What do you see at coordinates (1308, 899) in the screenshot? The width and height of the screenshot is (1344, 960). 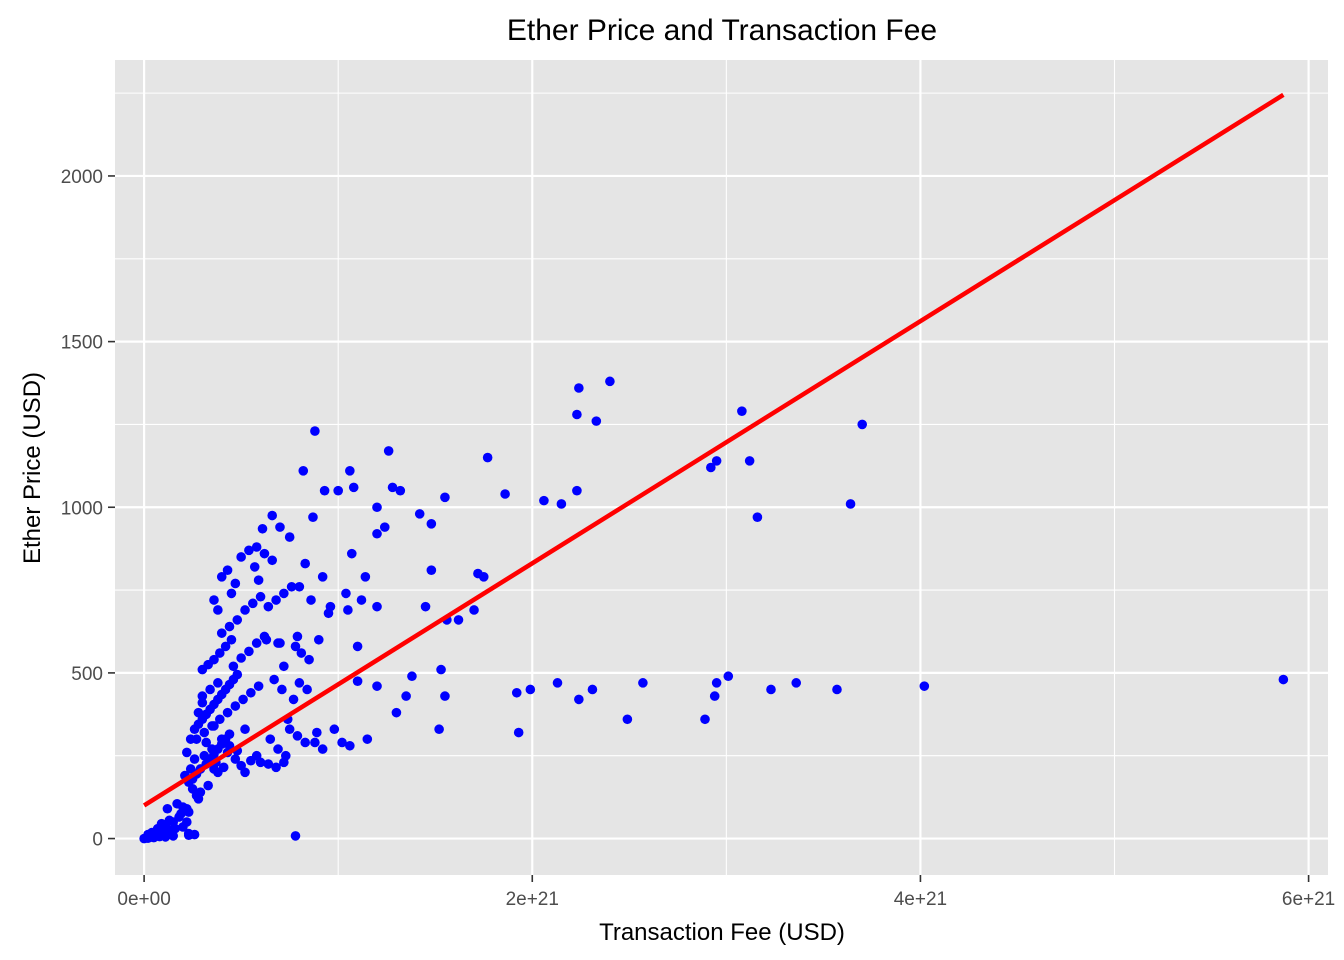 I see `x-tick-label: 6e+21` at bounding box center [1308, 899].